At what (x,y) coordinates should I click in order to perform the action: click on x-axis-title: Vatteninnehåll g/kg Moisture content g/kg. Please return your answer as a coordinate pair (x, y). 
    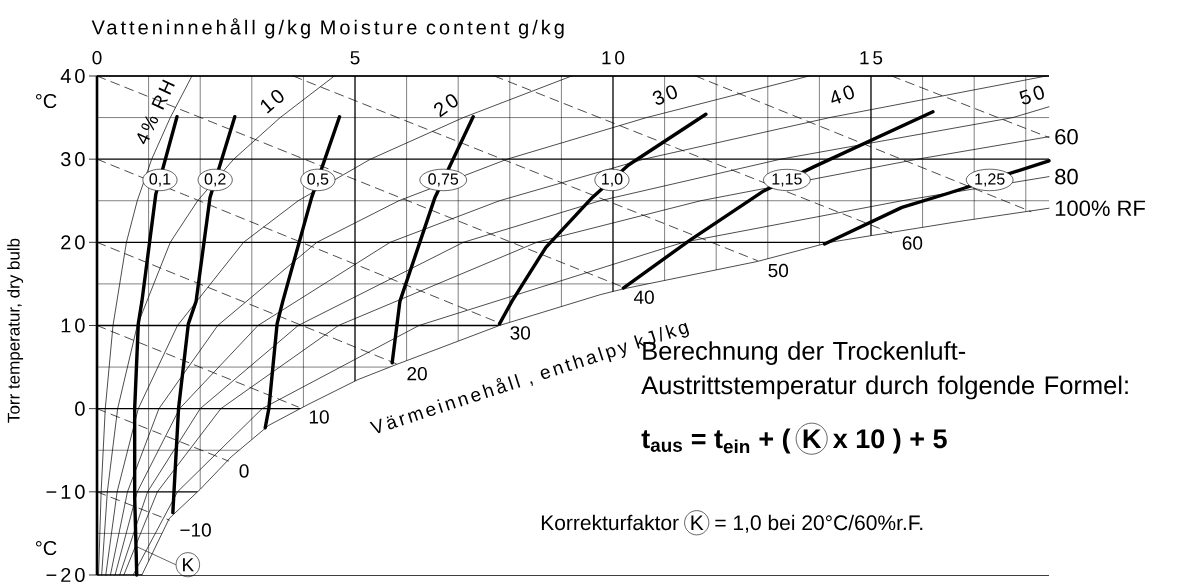
    Looking at the image, I should click on (327, 28).